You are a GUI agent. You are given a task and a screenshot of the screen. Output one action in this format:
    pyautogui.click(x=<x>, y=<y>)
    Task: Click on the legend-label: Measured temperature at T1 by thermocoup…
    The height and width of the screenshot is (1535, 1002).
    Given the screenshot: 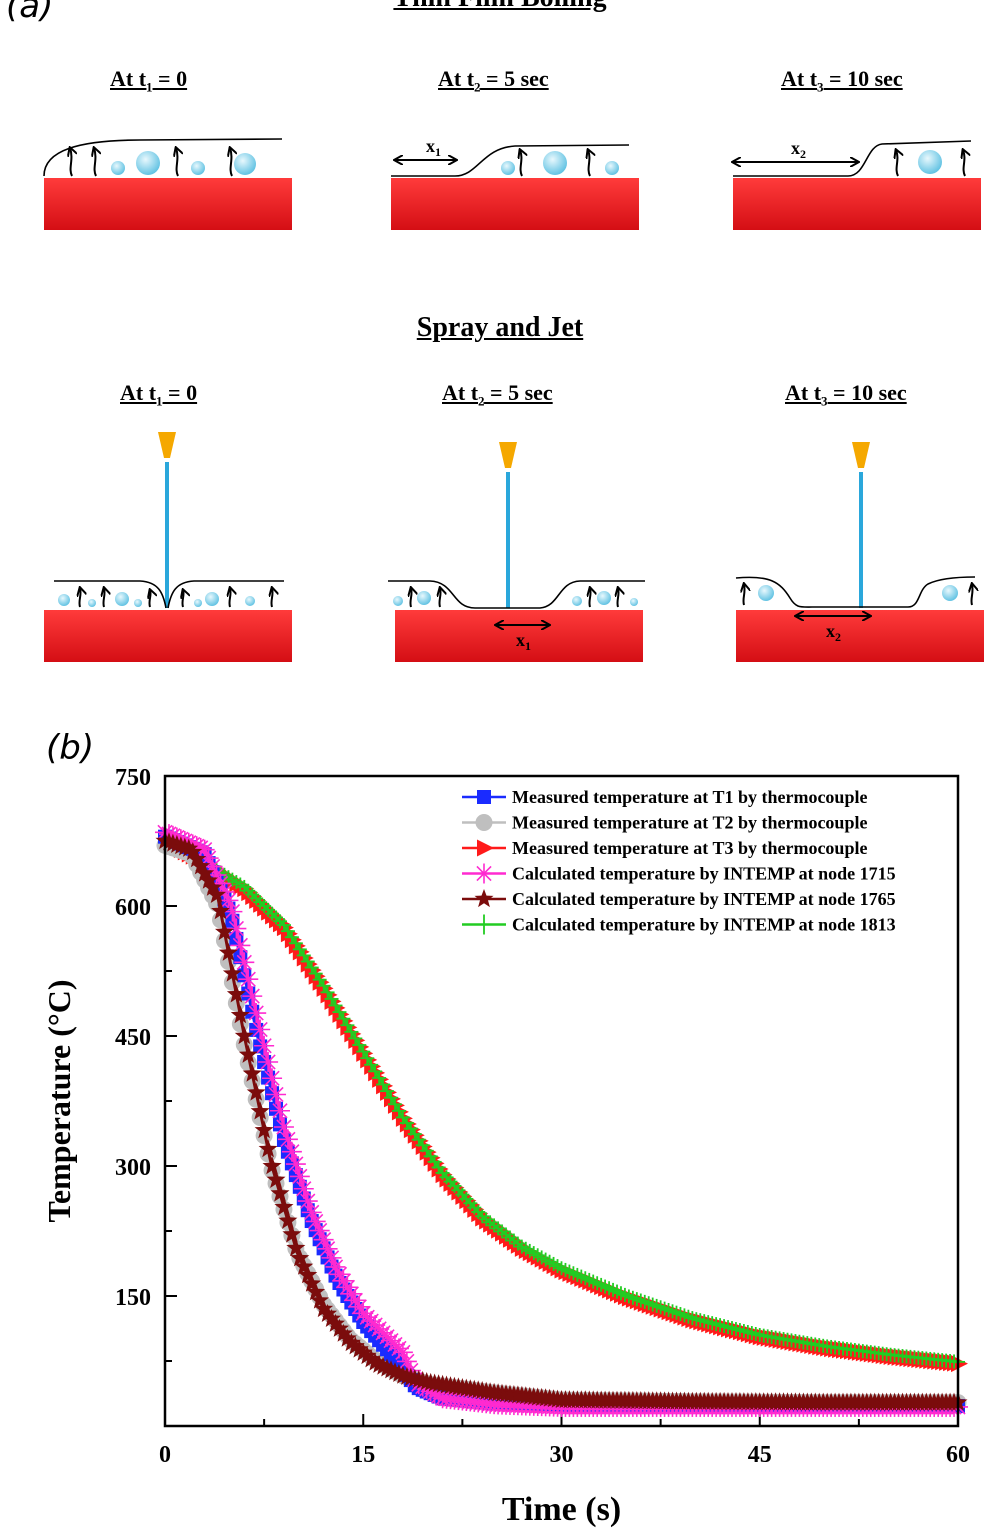 What is the action you would take?
    pyautogui.click(x=689, y=797)
    